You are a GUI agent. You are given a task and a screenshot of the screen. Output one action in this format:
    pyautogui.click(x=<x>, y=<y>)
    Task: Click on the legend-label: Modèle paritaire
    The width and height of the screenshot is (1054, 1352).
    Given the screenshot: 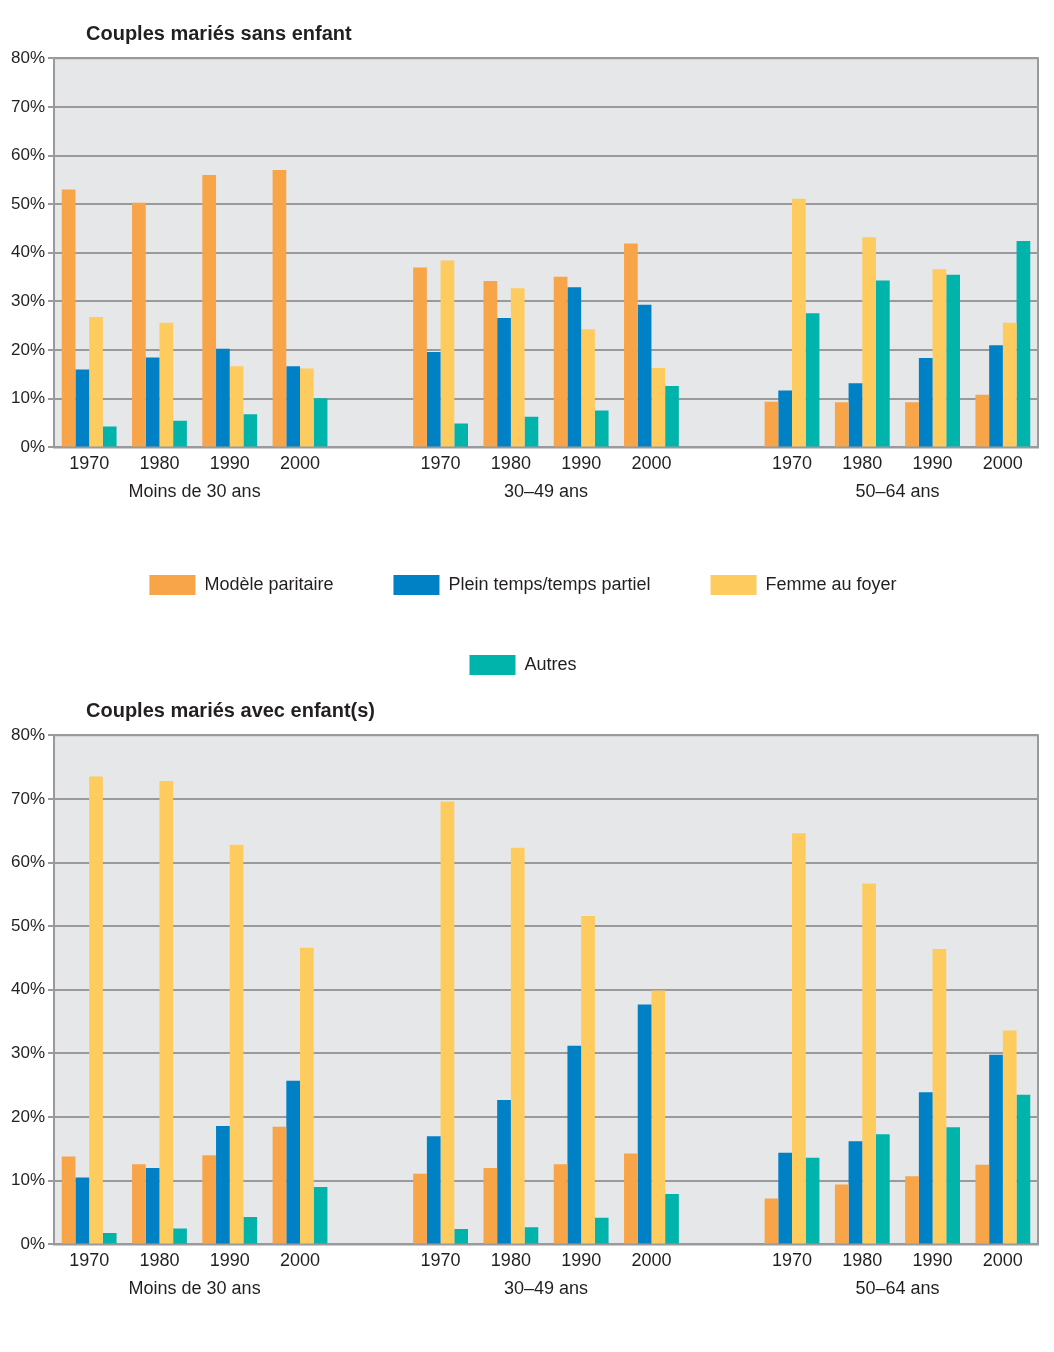 What is the action you would take?
    pyautogui.click(x=269, y=583)
    